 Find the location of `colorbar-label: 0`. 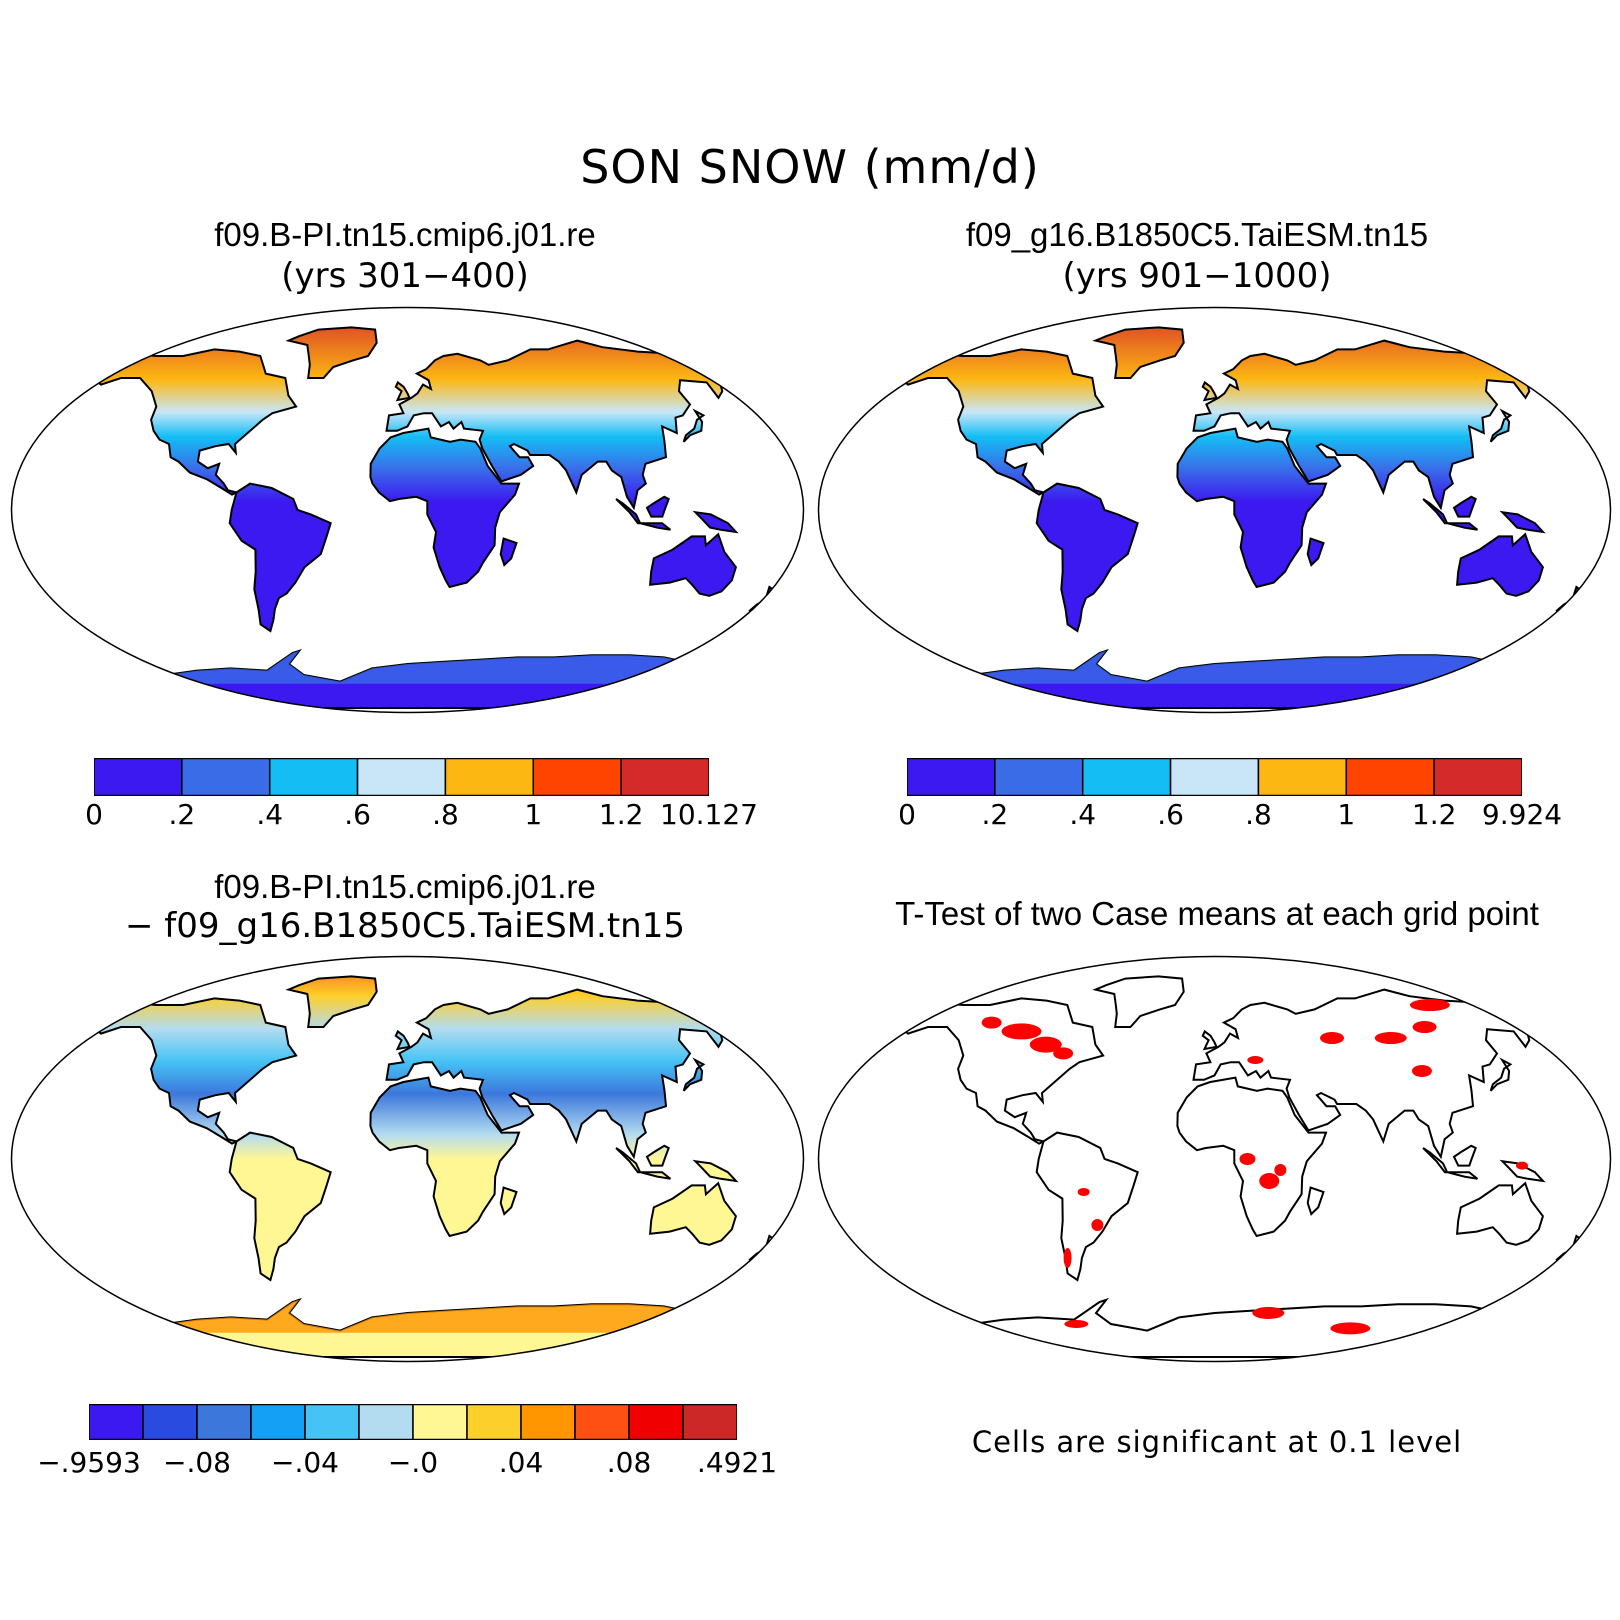

colorbar-label: 0 is located at coordinates (94, 814).